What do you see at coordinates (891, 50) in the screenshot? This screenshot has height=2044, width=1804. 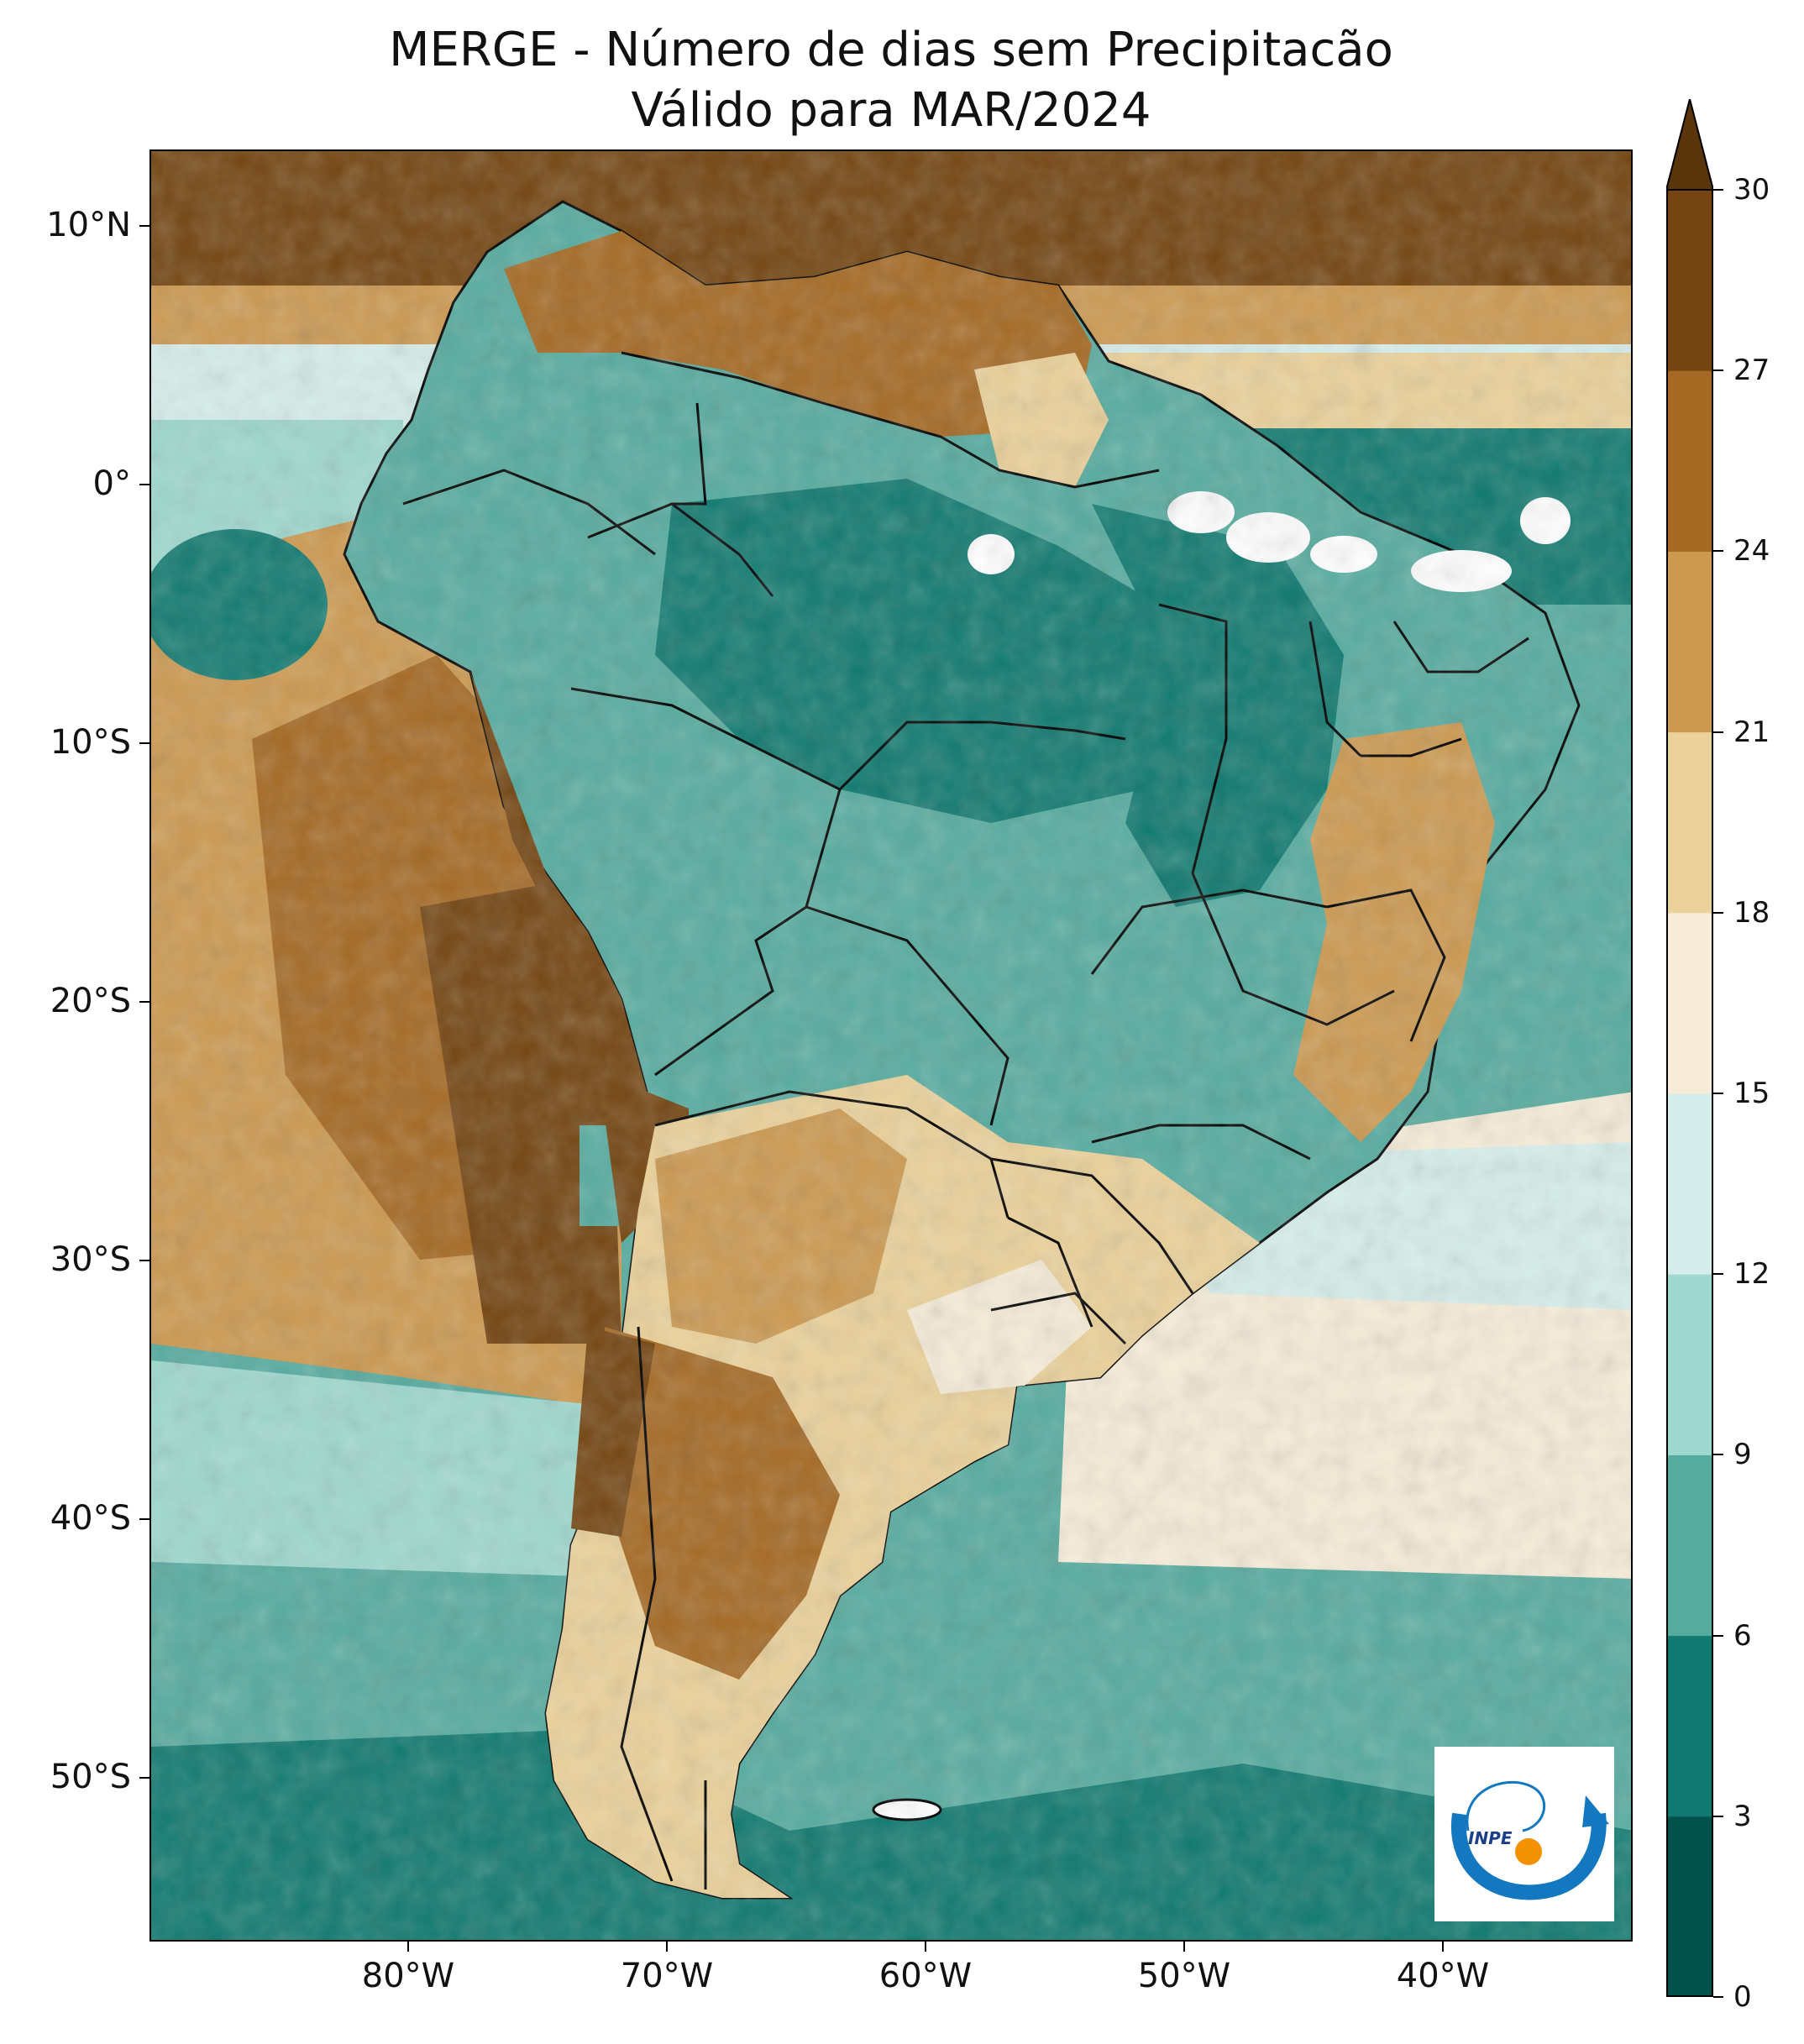 I see `map-title: MERGE - Número de dias sem Precipitacão` at bounding box center [891, 50].